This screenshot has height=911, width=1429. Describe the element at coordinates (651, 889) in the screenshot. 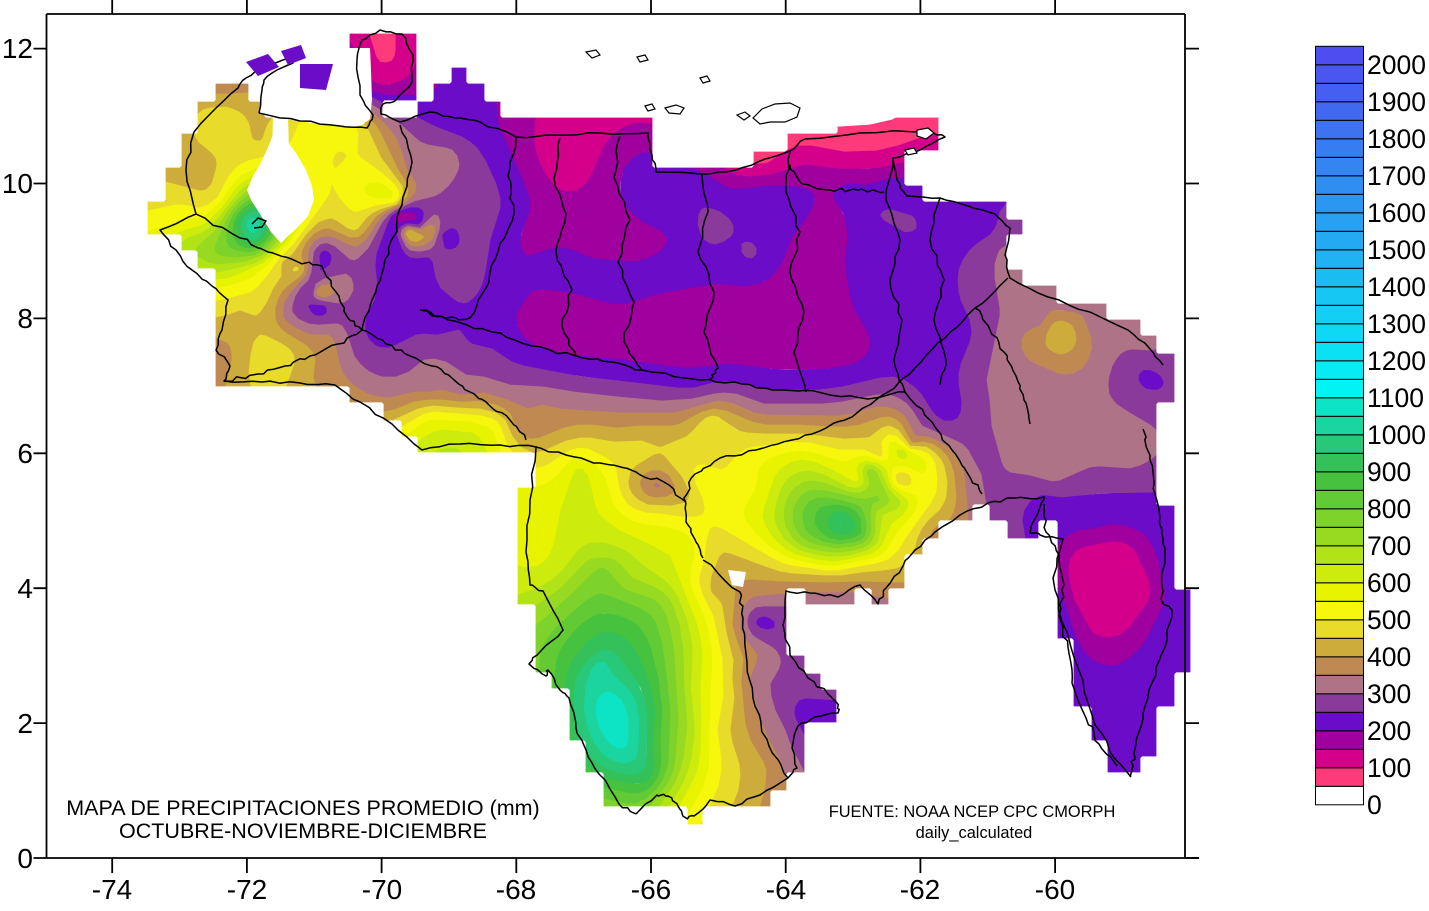

I see `svg-text: -66` at that location.